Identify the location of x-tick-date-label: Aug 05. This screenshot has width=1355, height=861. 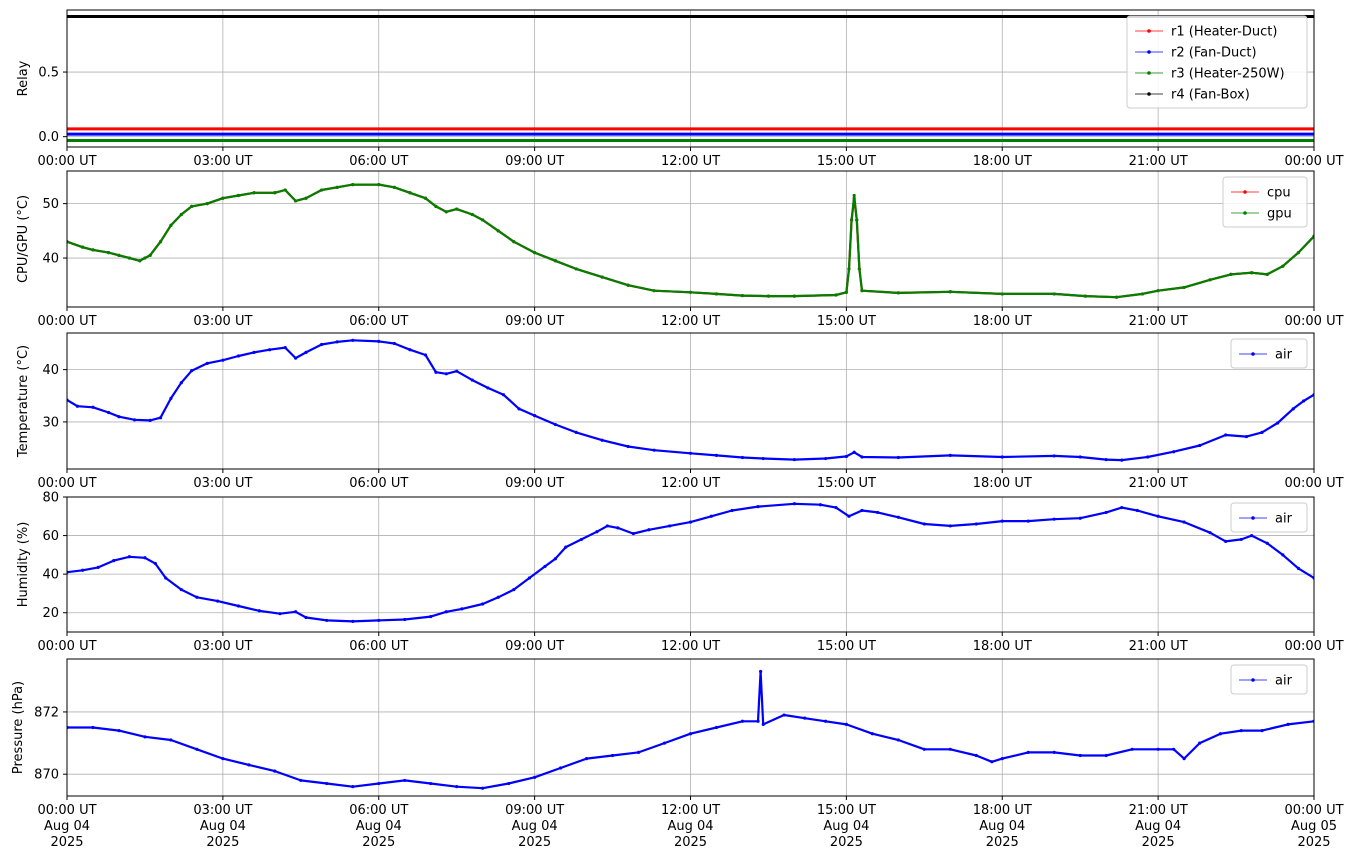
(1314, 826).